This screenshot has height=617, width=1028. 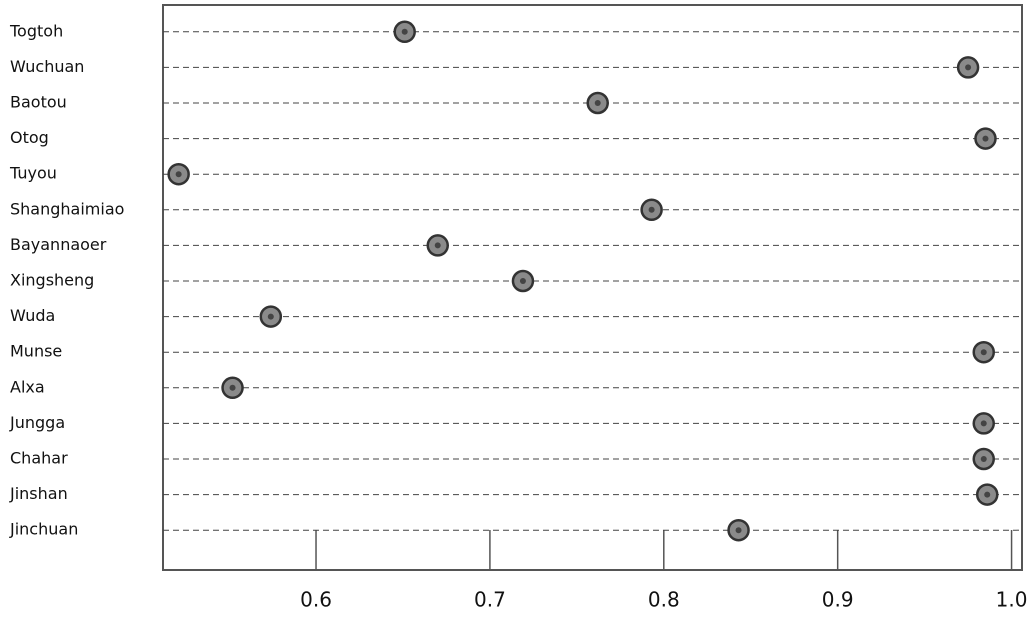 I want to click on category-label: Jinchuan, so click(x=43, y=529).